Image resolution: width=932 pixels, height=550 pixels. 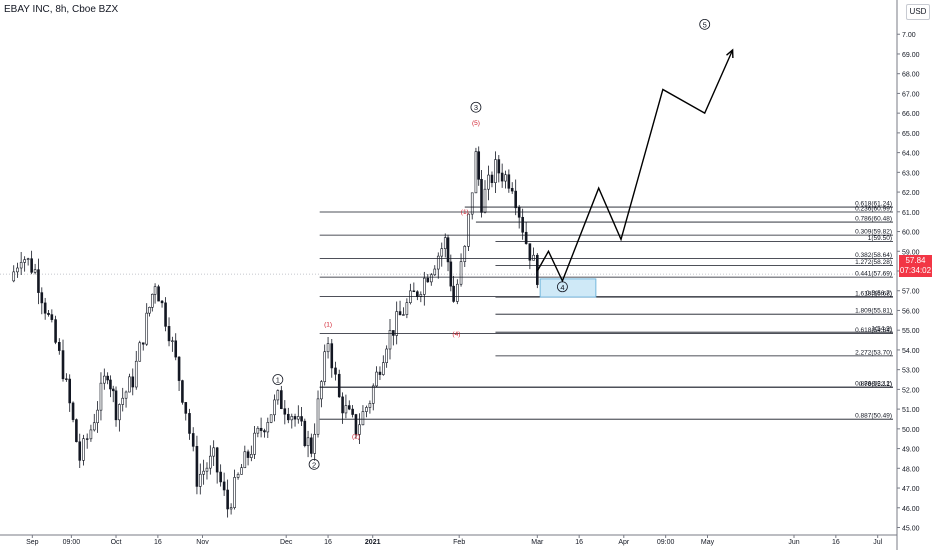 I want to click on y-tick-label: 55.00, so click(x=911, y=331).